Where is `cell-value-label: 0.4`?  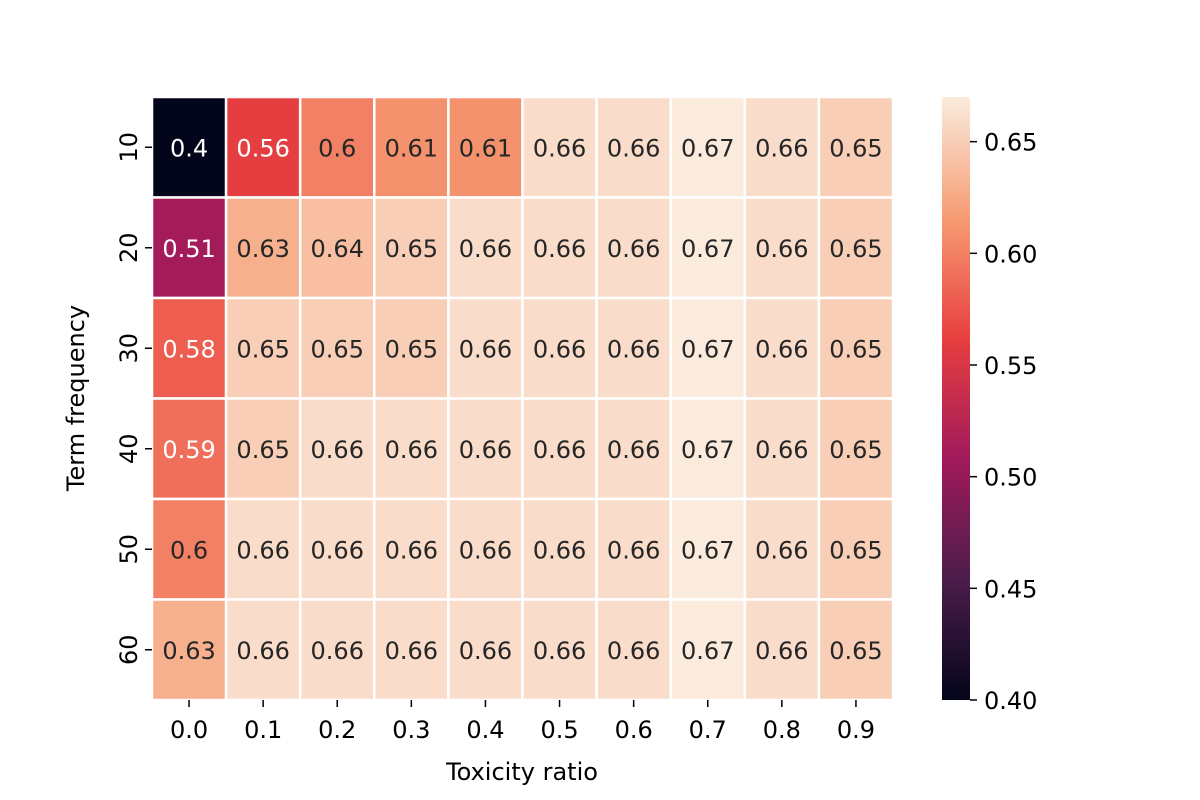
cell-value-label: 0.4 is located at coordinates (189, 148).